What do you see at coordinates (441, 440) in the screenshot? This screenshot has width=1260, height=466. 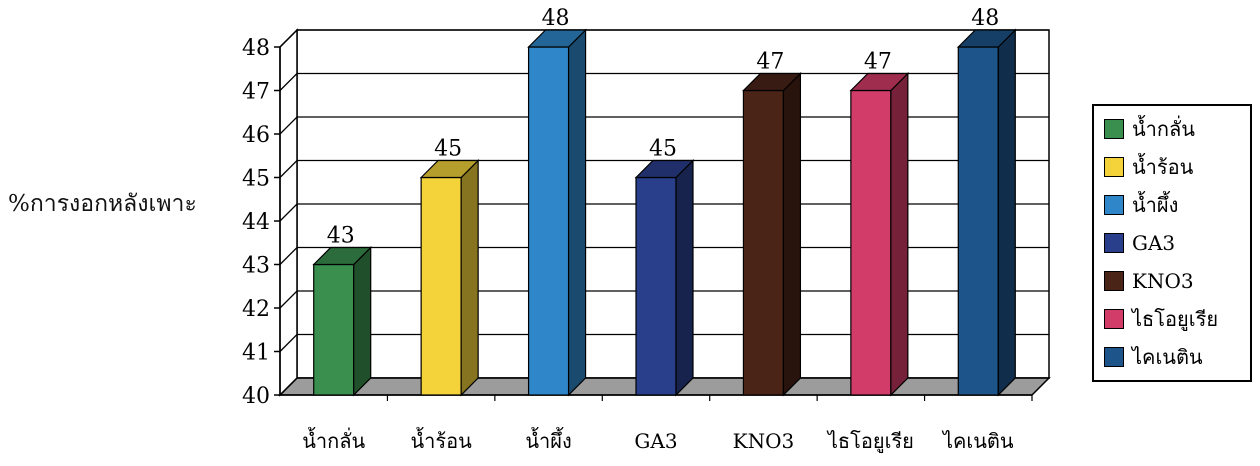 I see `x-tick-label: น้ำร้อน` at bounding box center [441, 440].